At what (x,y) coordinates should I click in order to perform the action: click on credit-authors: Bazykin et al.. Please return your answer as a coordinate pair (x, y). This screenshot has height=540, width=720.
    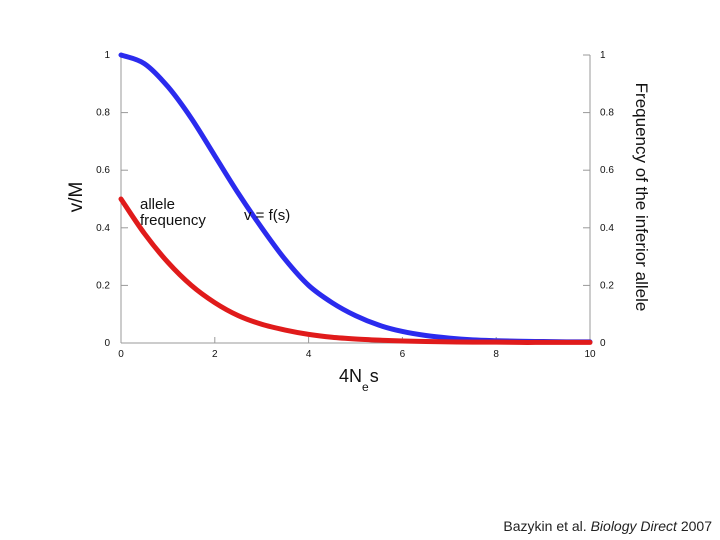
    Looking at the image, I should click on (545, 526).